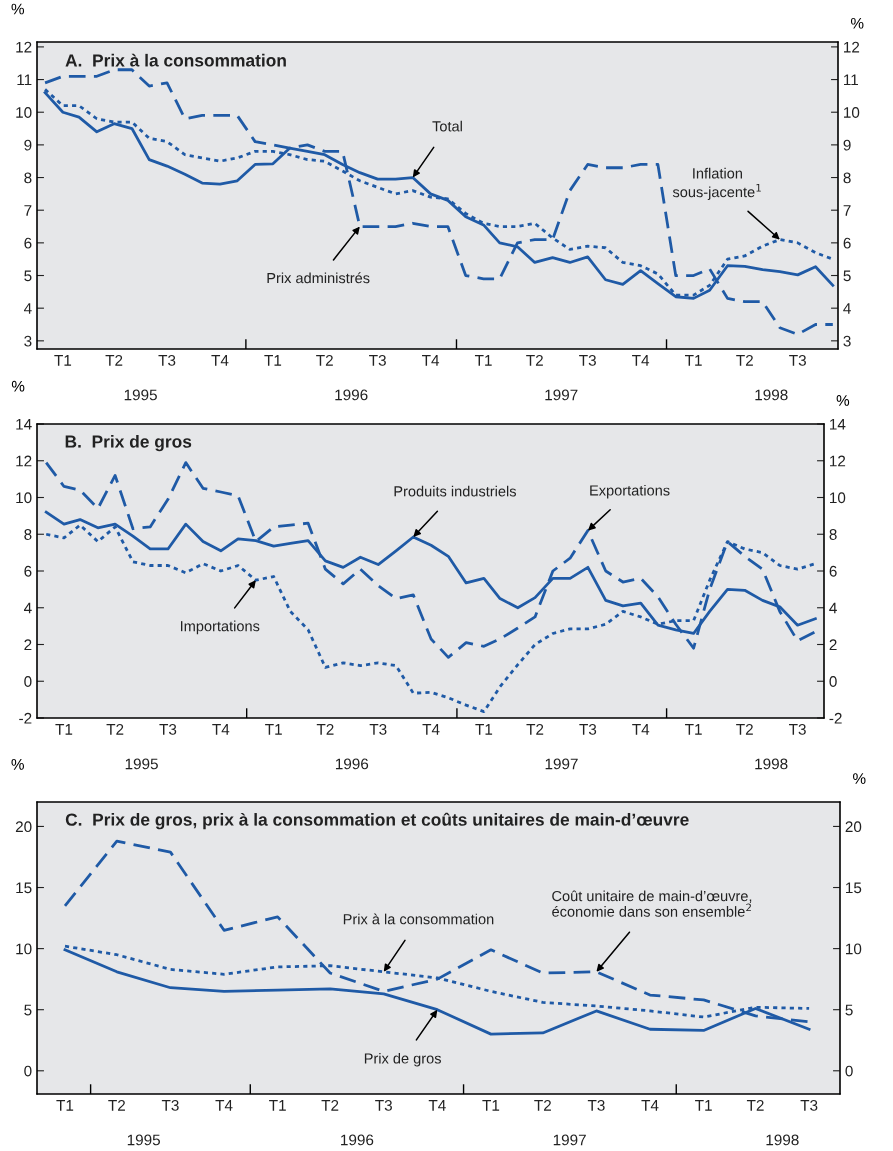  I want to click on y2-tick-label: 2, so click(833, 645).